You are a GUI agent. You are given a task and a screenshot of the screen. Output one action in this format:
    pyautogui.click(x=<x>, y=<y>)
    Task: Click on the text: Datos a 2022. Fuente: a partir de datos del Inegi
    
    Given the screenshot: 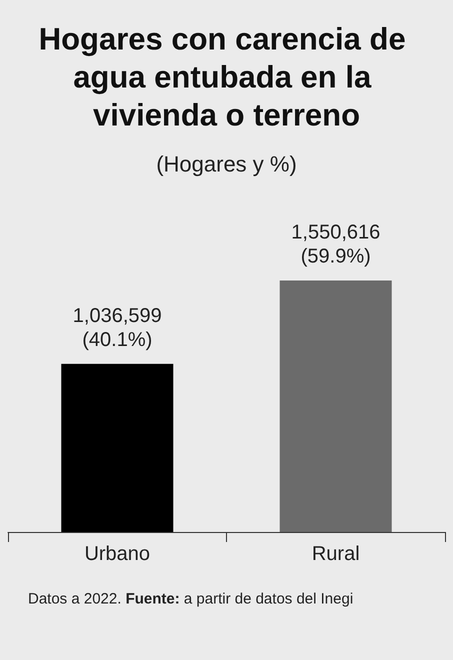 What is the action you would take?
    pyautogui.click(x=191, y=599)
    